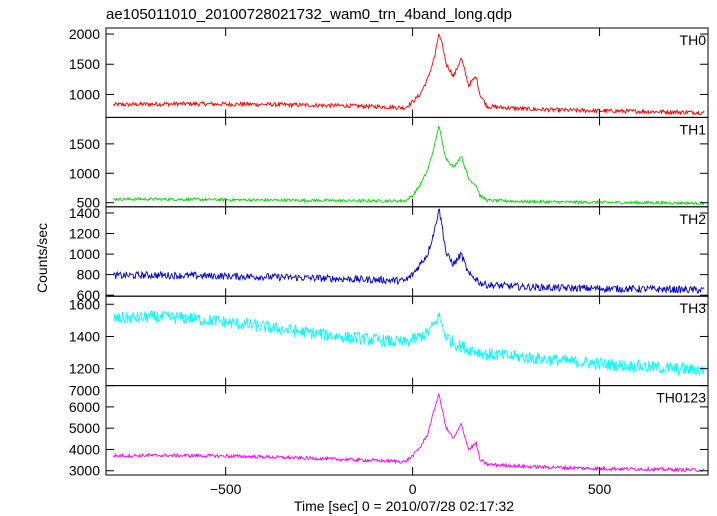 This screenshot has height=516, width=717. What do you see at coordinates (409, 343) in the screenshot?
I see `series-line-th3` at bounding box center [409, 343].